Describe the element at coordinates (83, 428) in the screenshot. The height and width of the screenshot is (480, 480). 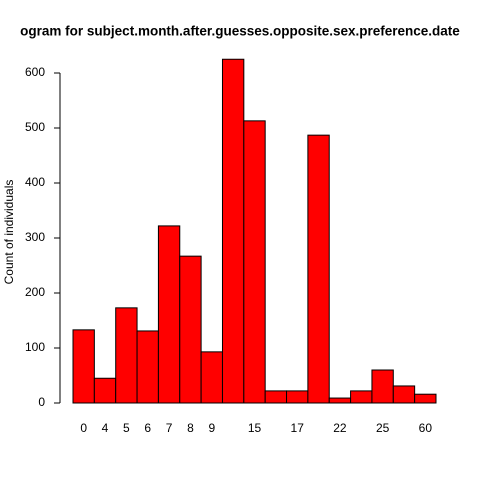
I see `x-tick-label: 0` at that location.